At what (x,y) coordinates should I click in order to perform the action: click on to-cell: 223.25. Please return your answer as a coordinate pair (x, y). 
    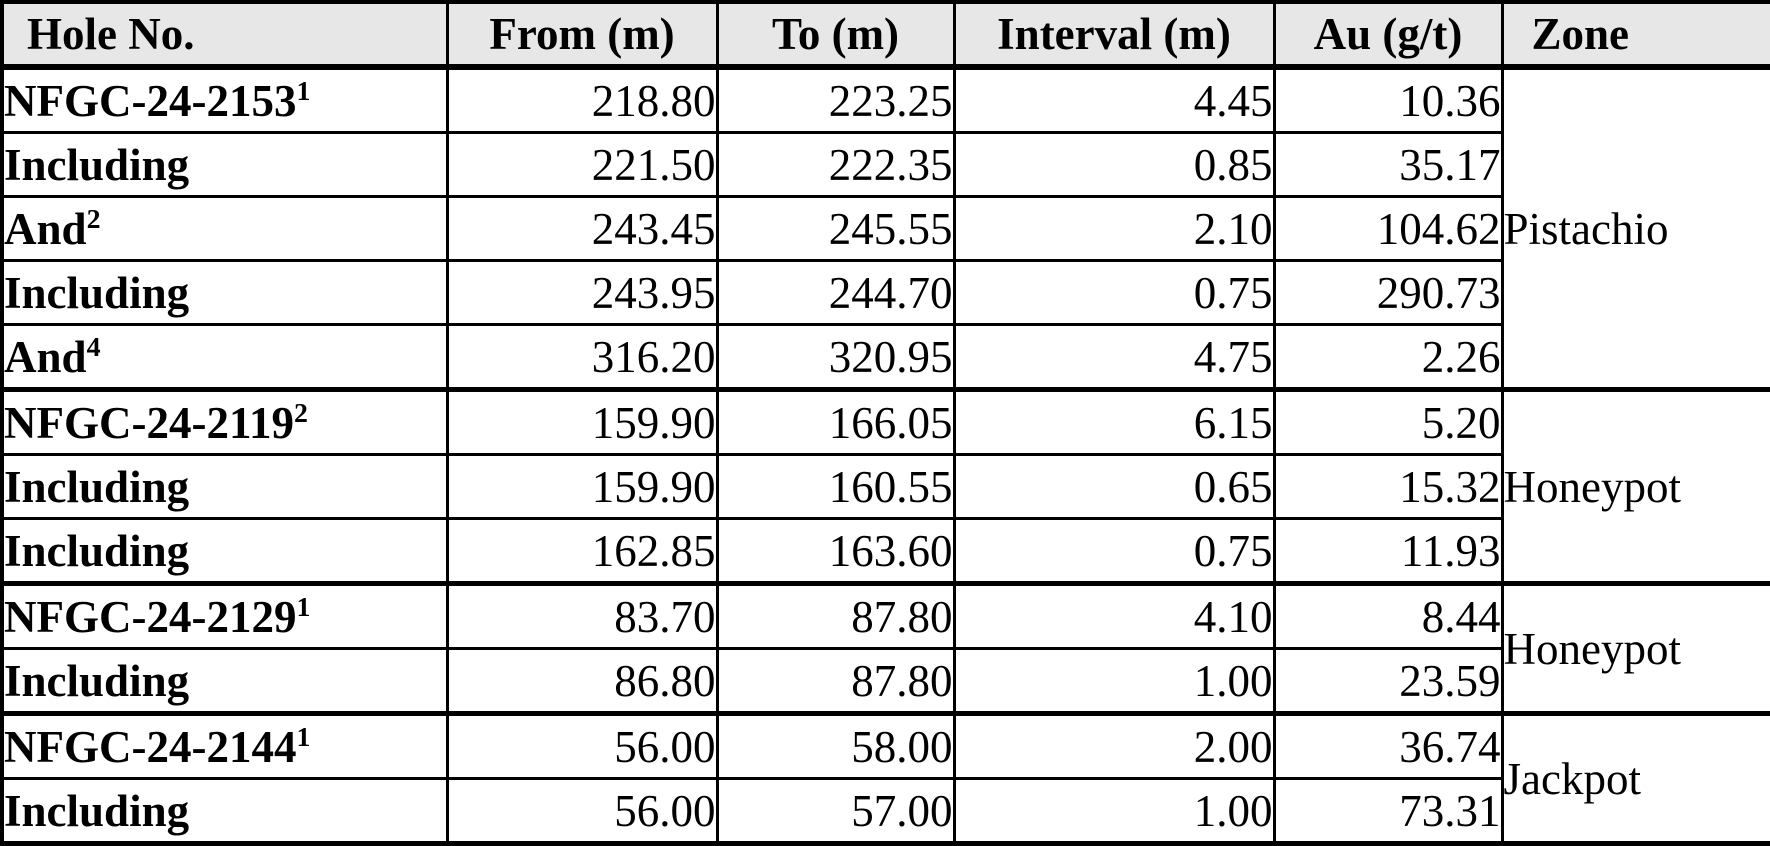
    Looking at the image, I should click on (834, 98).